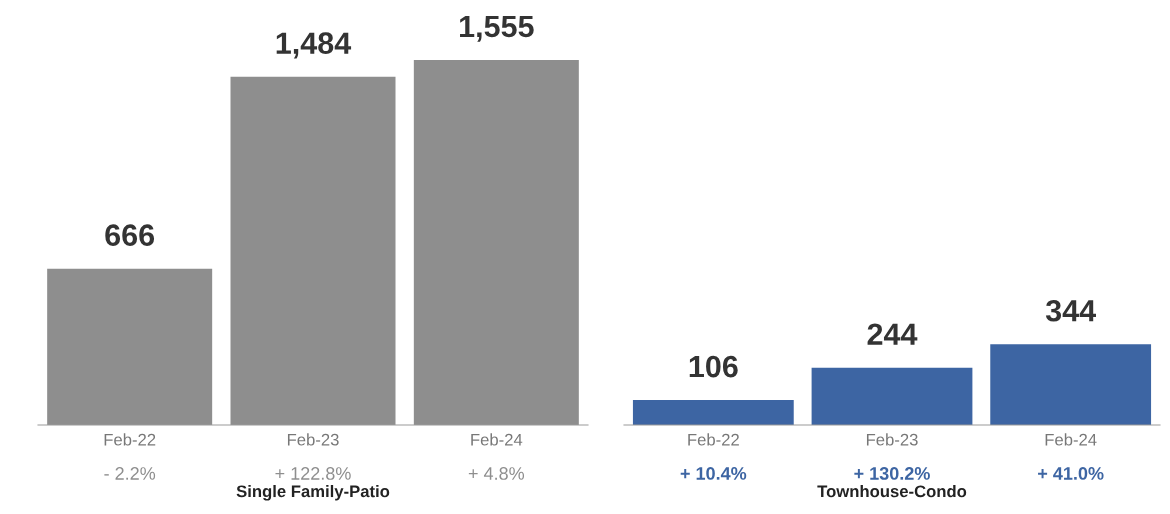  Describe the element at coordinates (892, 473) in the screenshot. I see `text: + 130.2%` at that location.